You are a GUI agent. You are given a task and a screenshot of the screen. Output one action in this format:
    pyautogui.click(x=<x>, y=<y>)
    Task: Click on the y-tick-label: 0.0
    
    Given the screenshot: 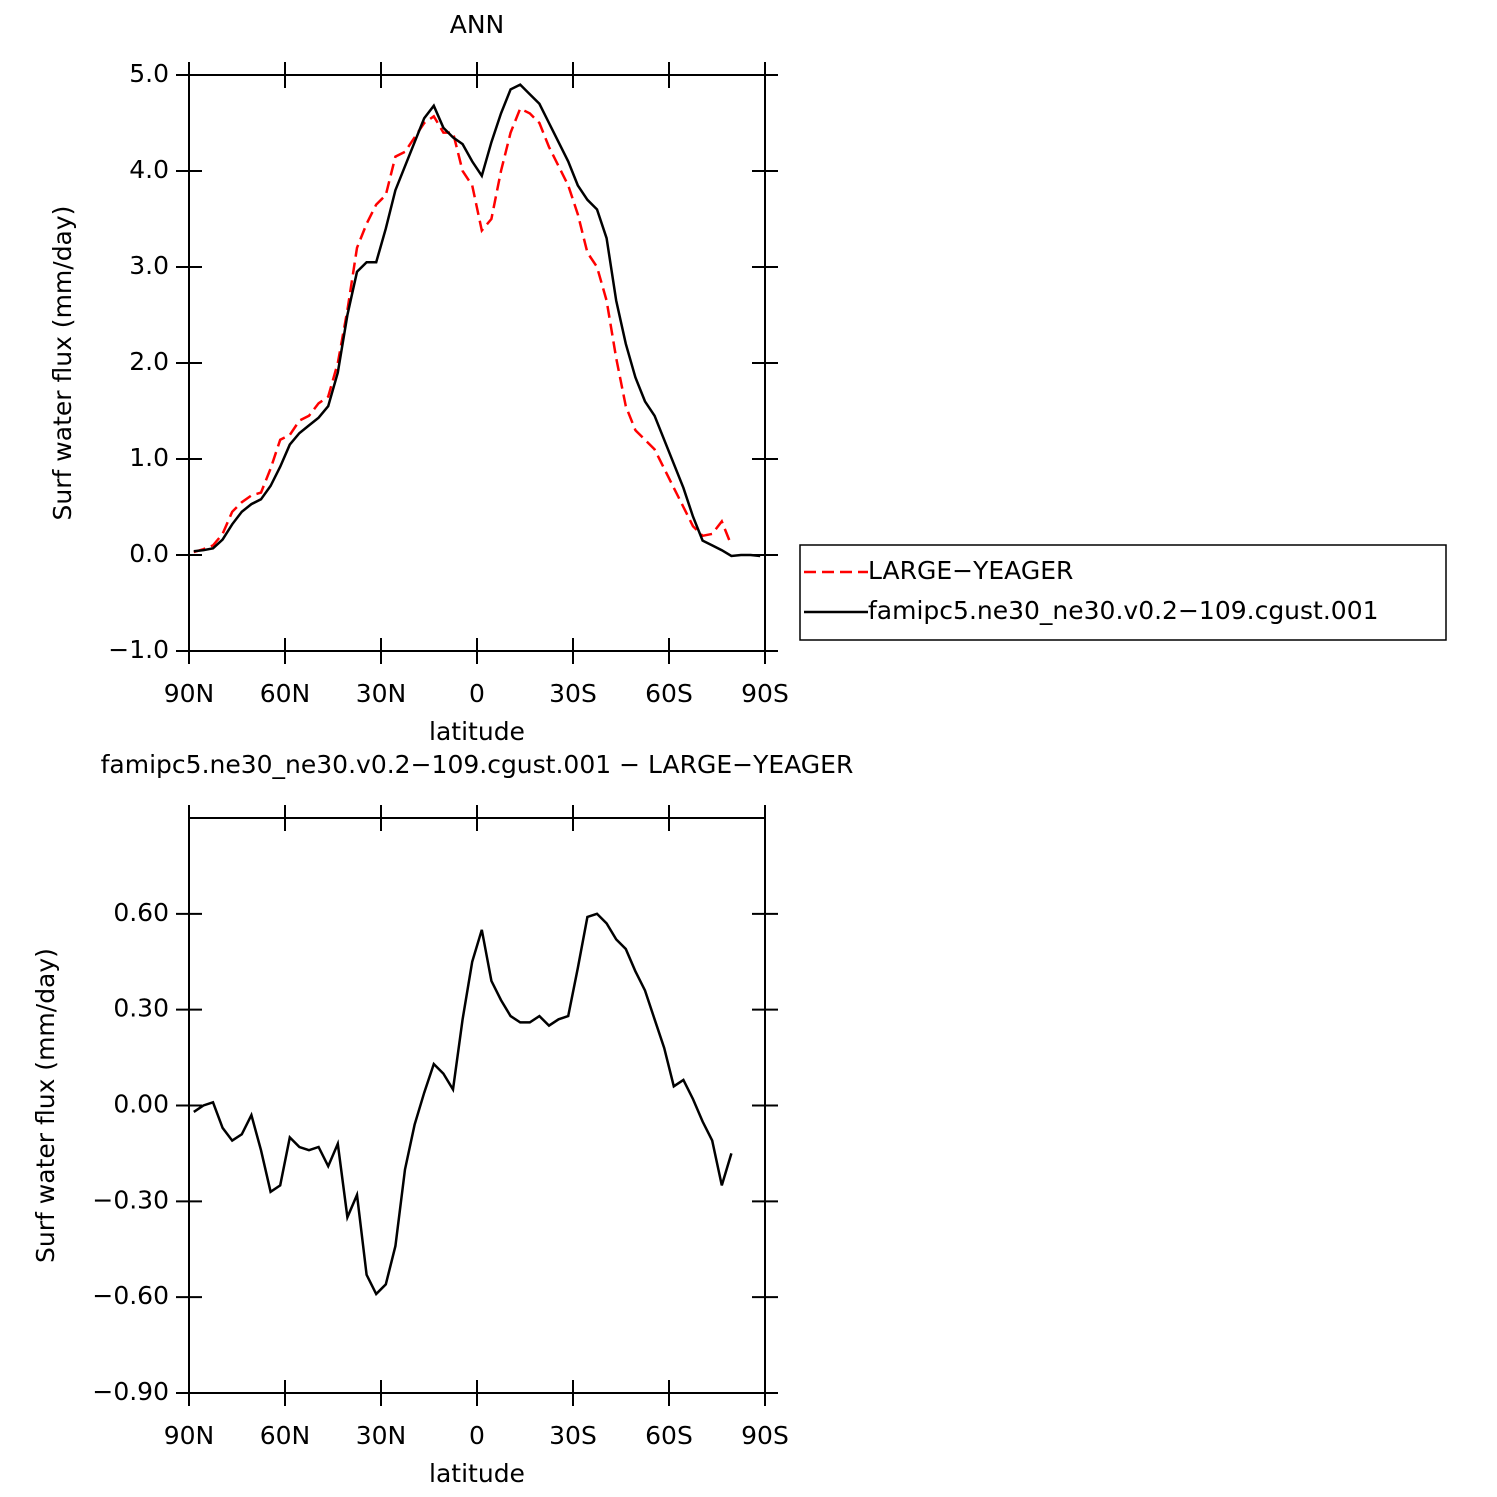 What is the action you would take?
    pyautogui.click(x=149, y=553)
    